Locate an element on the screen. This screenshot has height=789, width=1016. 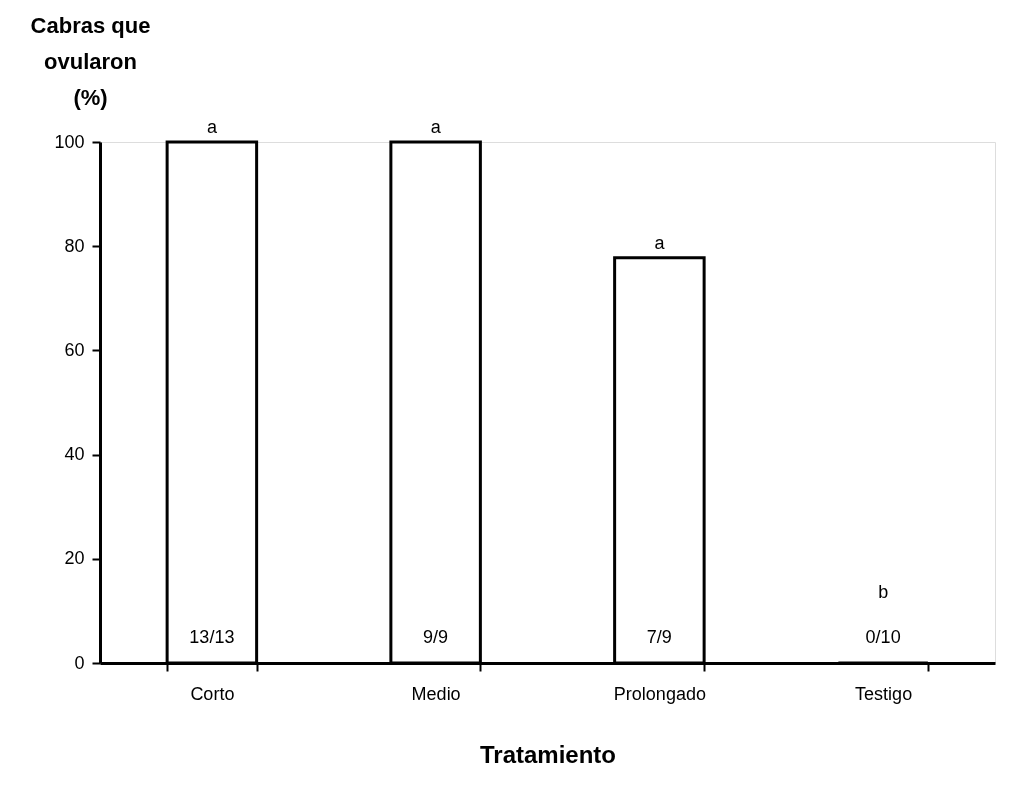
y-tick-label: 80 is located at coordinates (74, 245).